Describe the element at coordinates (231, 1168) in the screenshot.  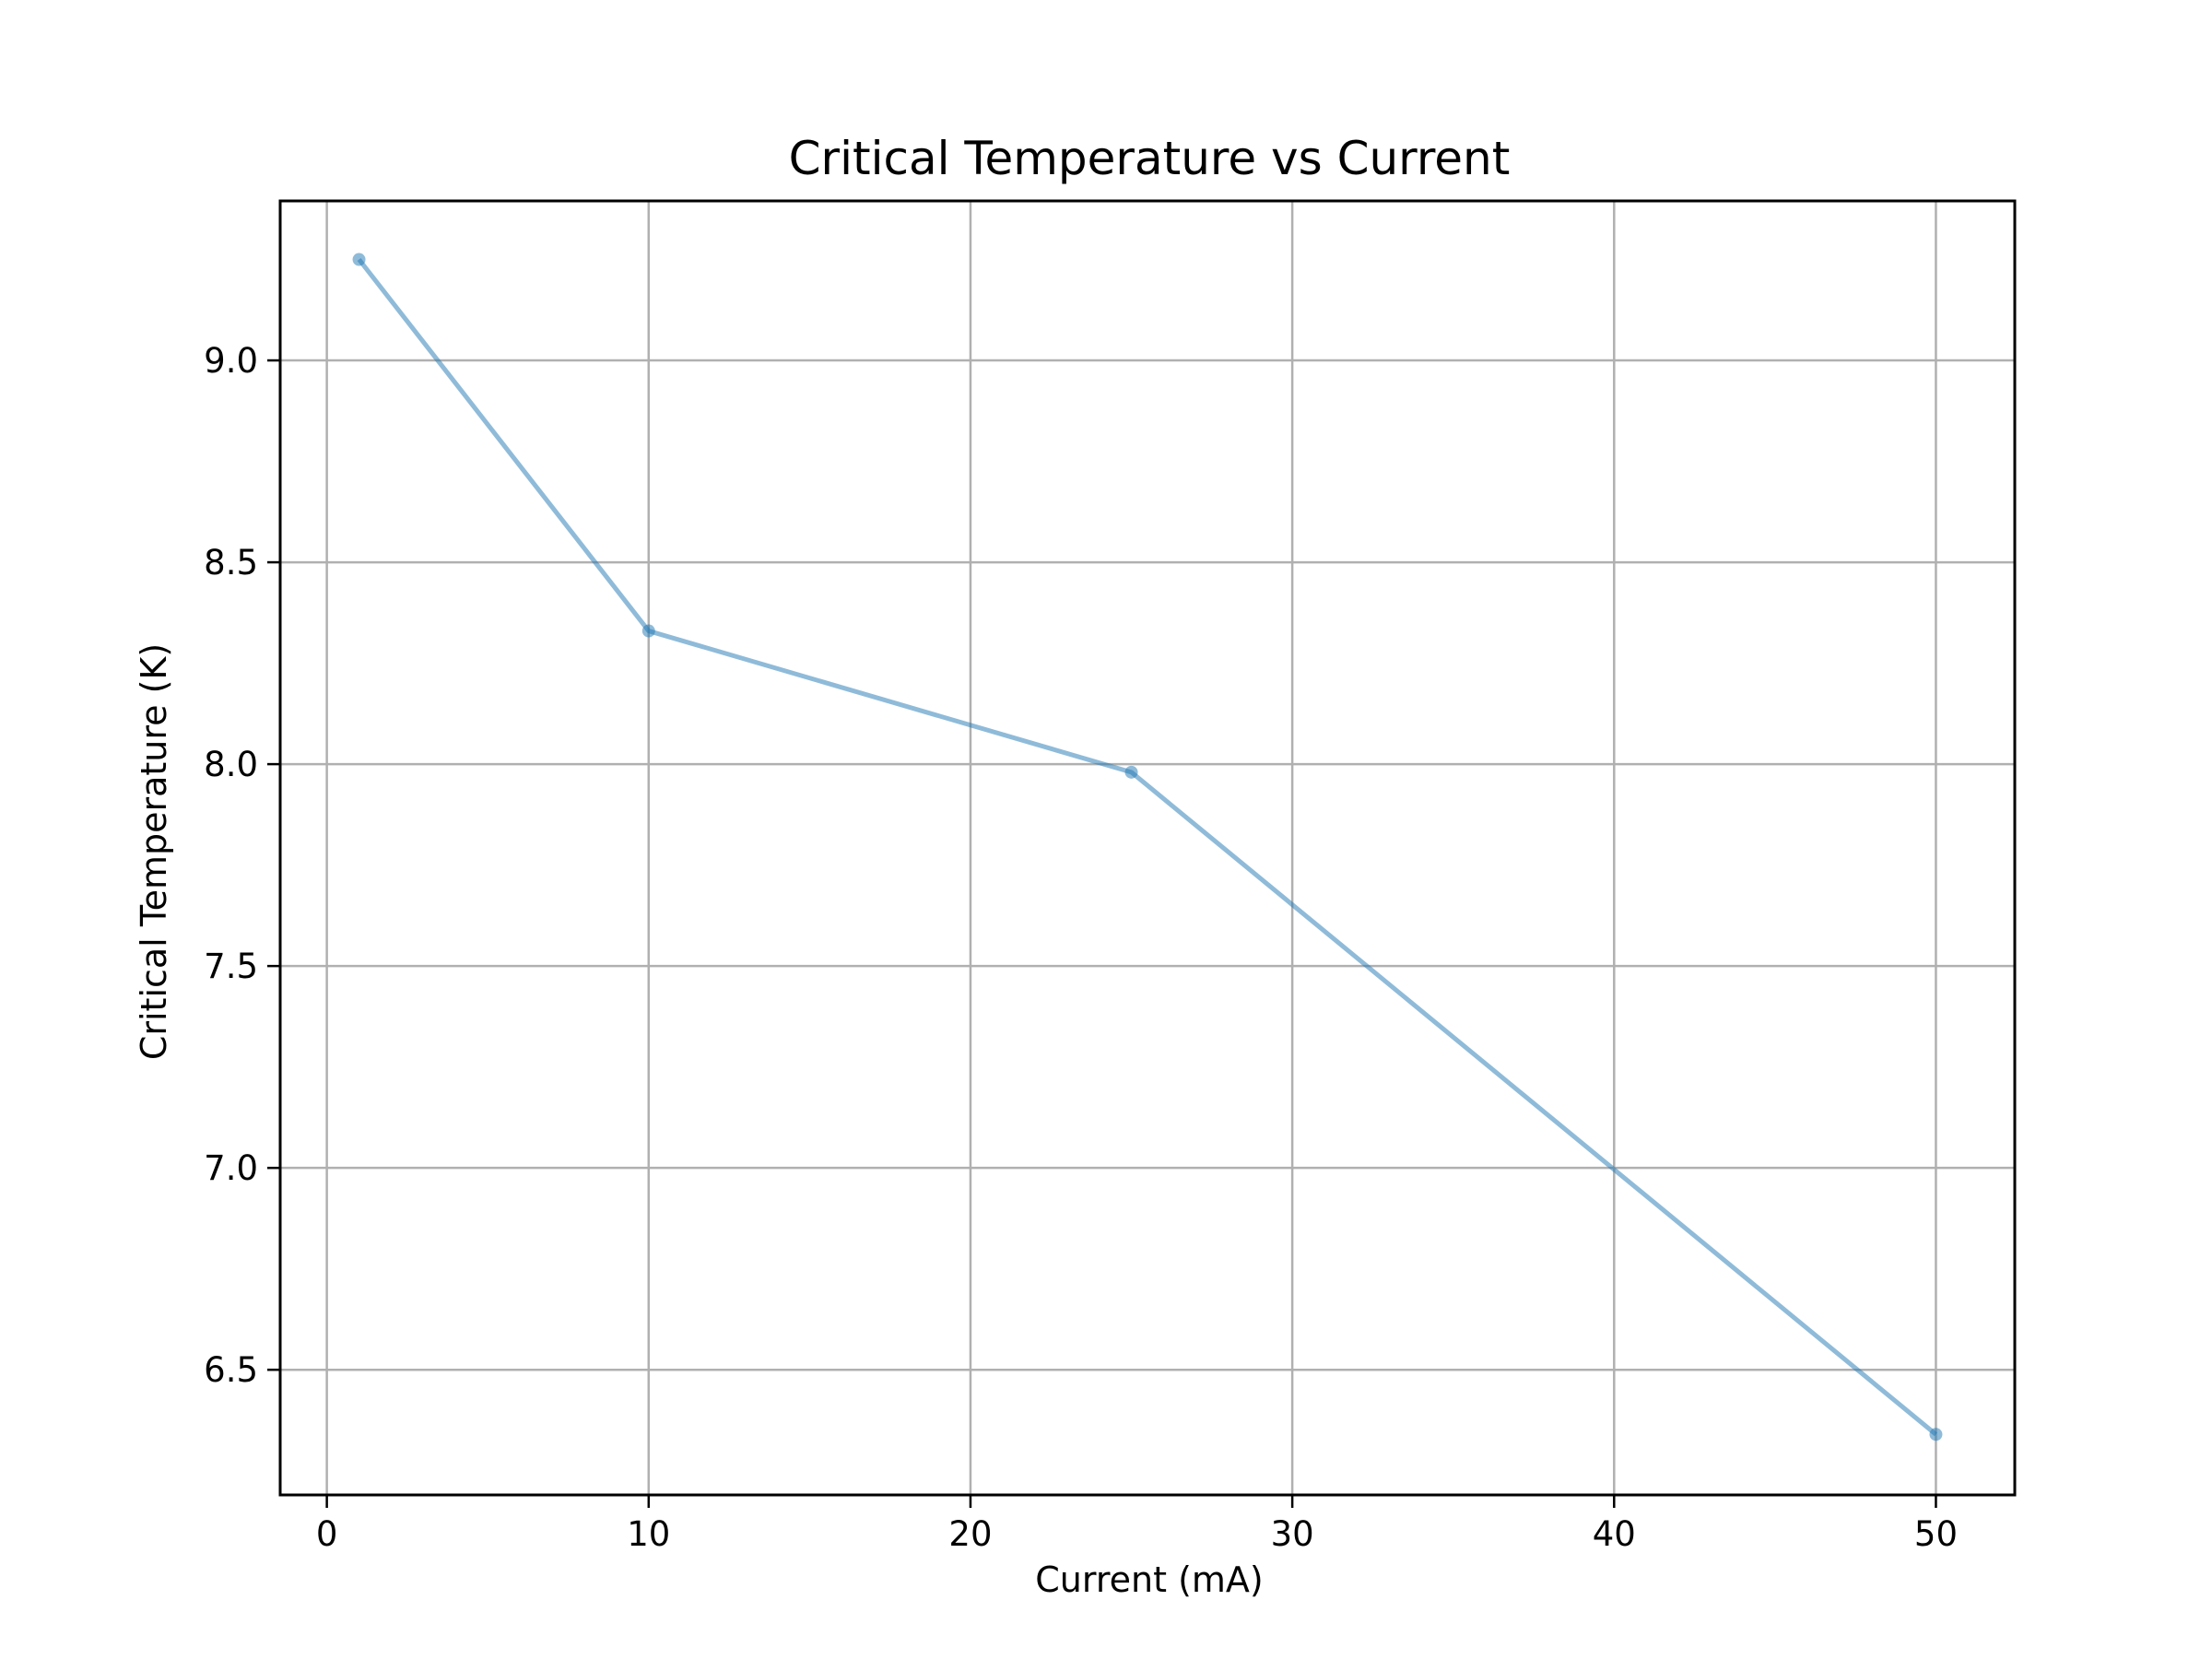
I see `y-tick-label: 7.0` at that location.